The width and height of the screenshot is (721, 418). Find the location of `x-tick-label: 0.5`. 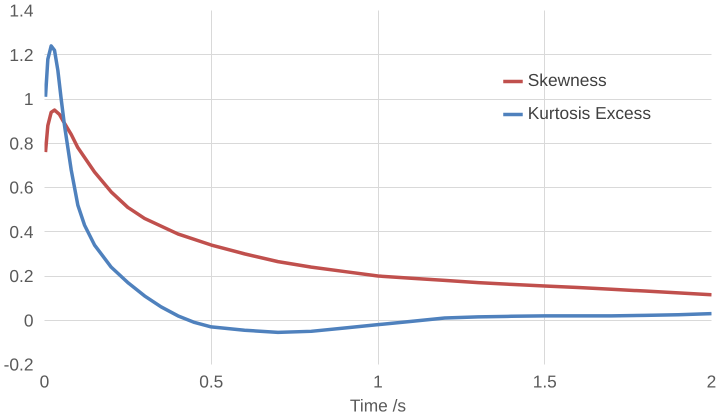

x-tick-label: 0.5 is located at coordinates (211, 382).